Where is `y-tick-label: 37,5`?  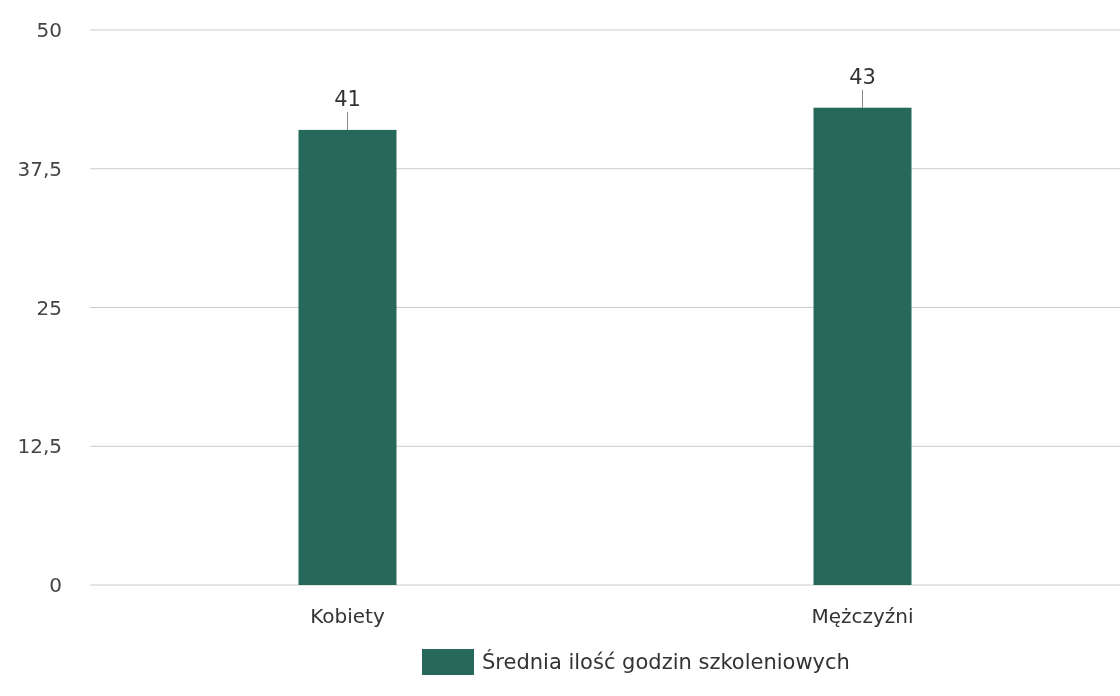 y-tick-label: 37,5 is located at coordinates (39, 168).